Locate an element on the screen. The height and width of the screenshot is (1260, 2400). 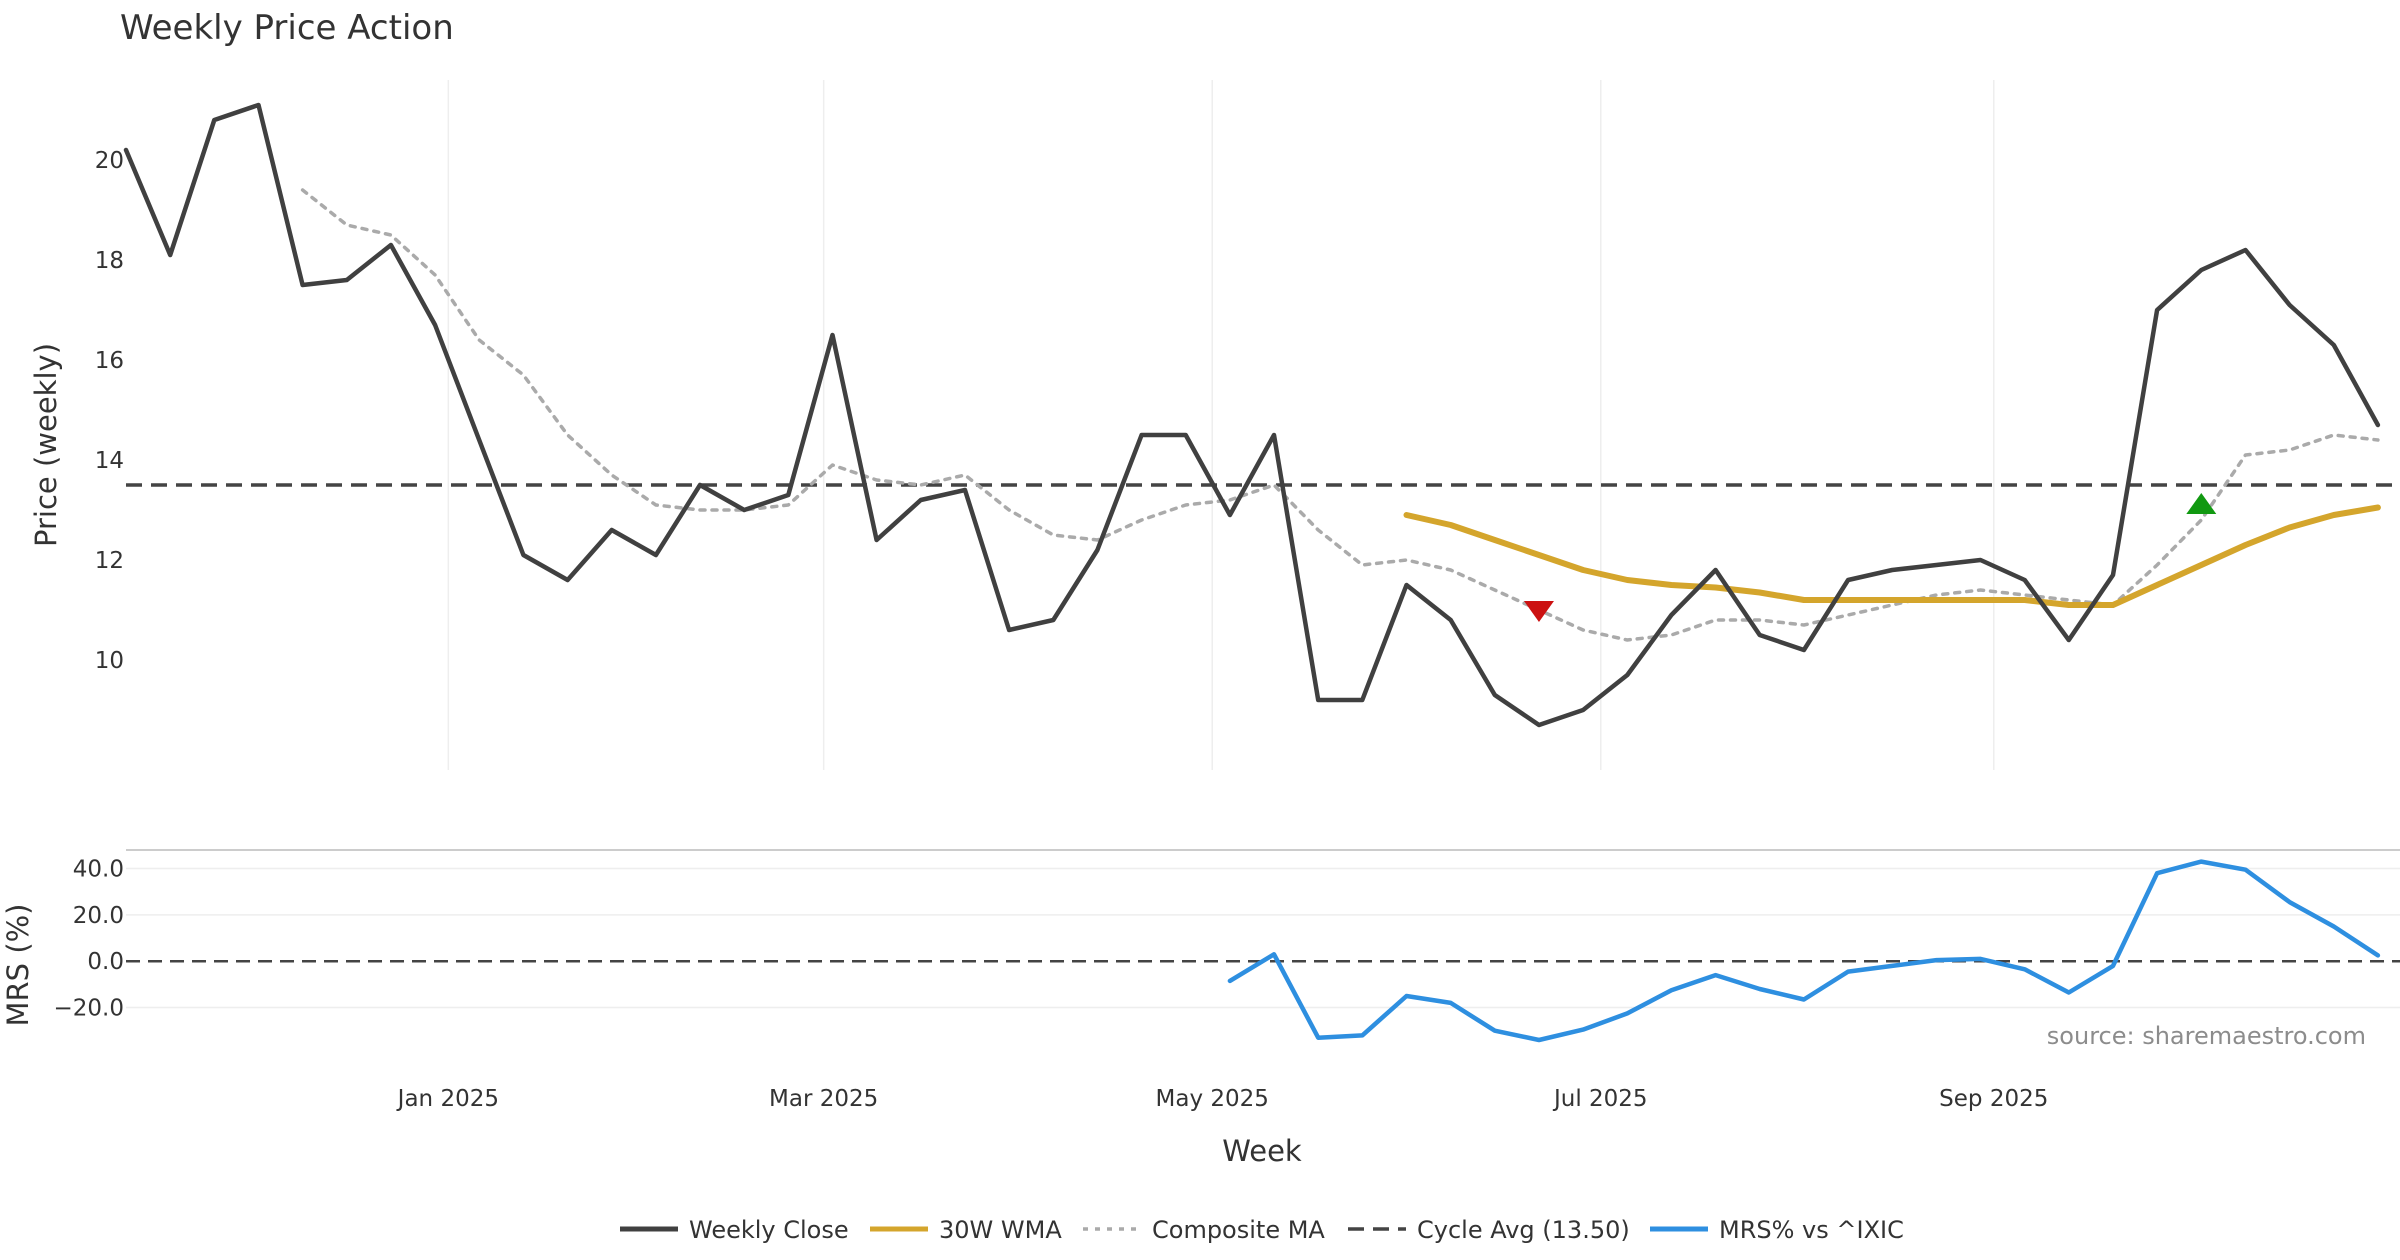
mrs-panel-gridlines is located at coordinates (1263, 929).